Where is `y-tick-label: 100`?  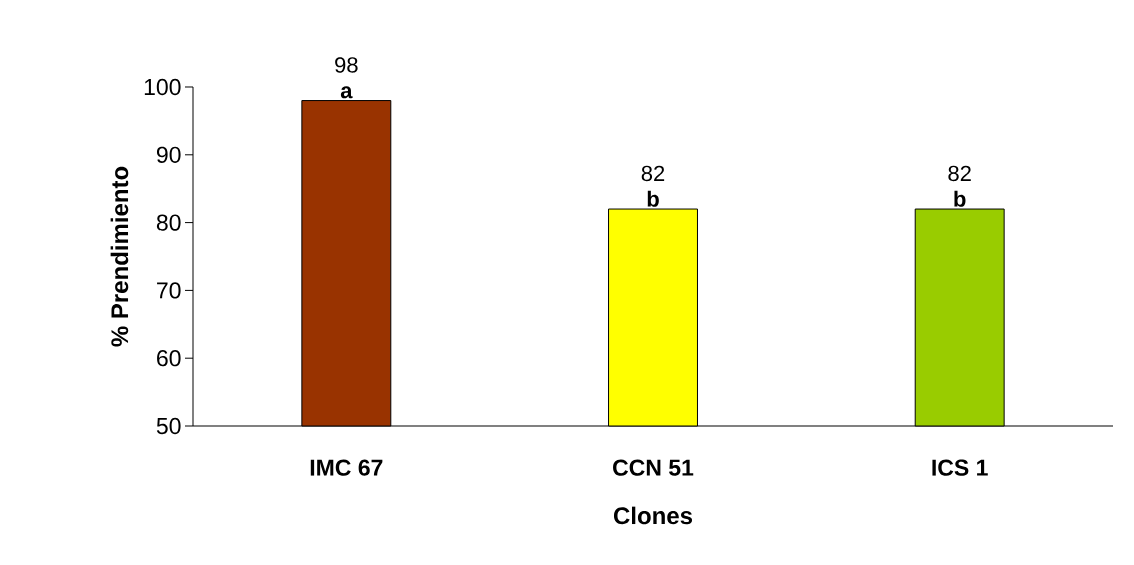
y-tick-label: 100 is located at coordinates (162, 87).